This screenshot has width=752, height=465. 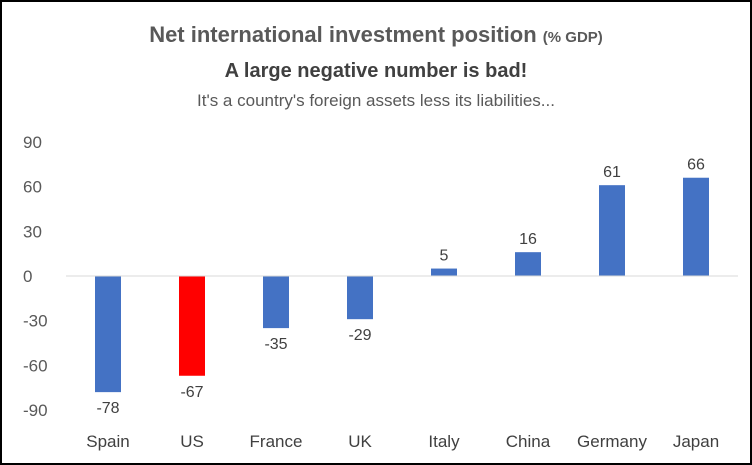 What do you see at coordinates (35, 410) in the screenshot?
I see `y-tick-label: -90` at bounding box center [35, 410].